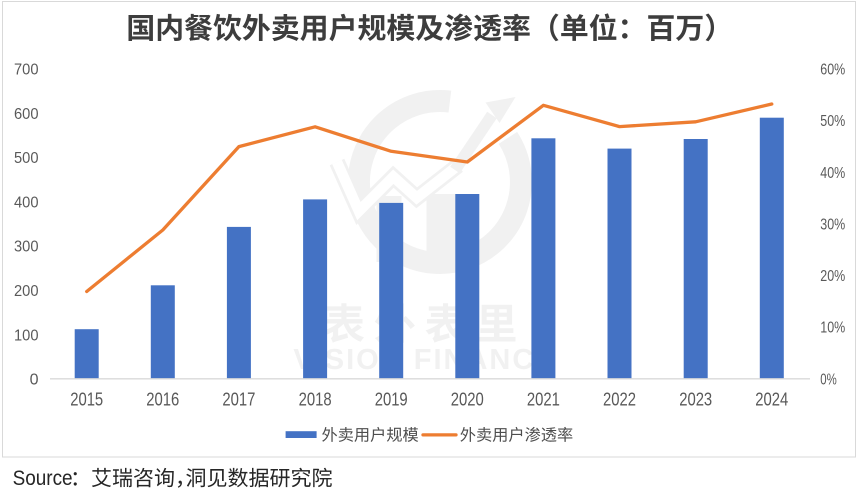 The image size is (859, 500). Describe the element at coordinates (832, 224) in the screenshot. I see `svg-text: 30%` at that location.